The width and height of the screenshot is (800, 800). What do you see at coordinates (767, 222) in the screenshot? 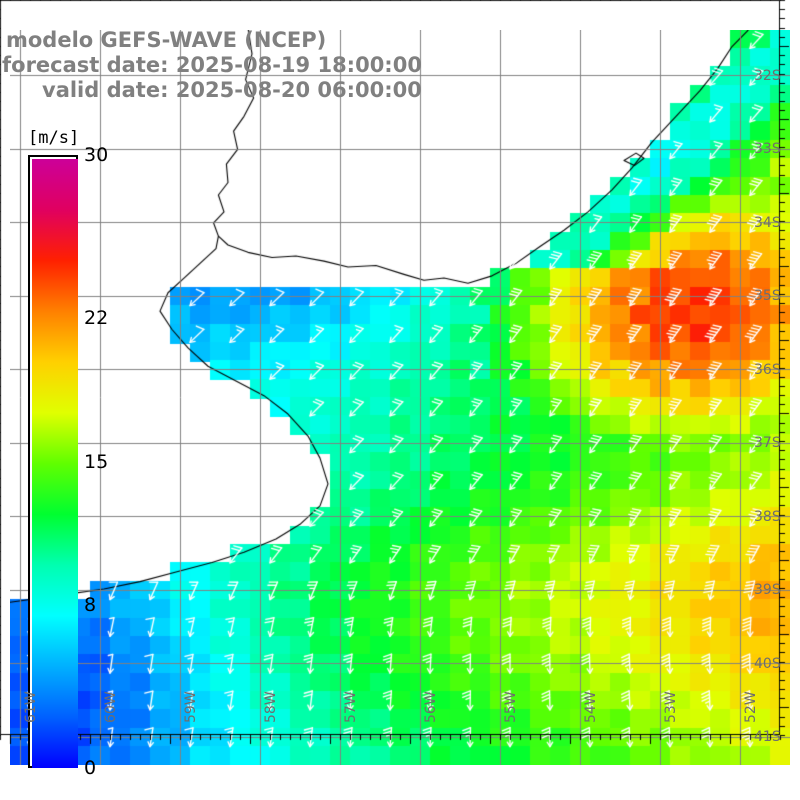
I see `lat-label-34S: 34S` at bounding box center [767, 222].